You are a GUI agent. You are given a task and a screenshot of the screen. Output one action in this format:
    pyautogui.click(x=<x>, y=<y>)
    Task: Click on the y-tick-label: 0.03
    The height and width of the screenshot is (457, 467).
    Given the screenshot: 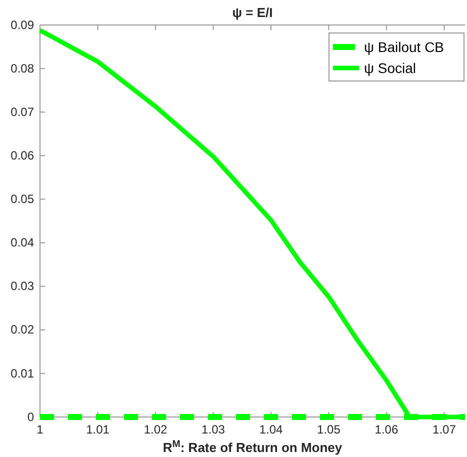 What is the action you would take?
    pyautogui.click(x=22, y=286)
    